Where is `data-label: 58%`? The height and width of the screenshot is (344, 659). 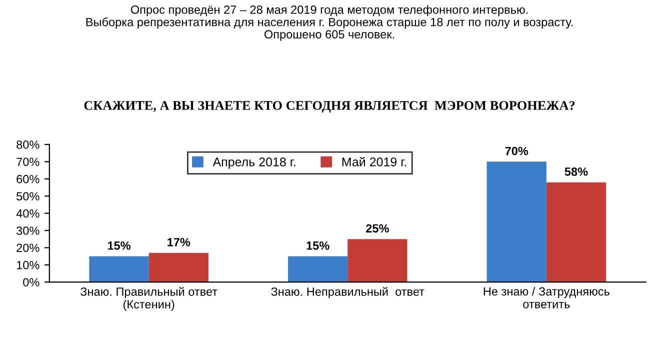
data-label: 58% is located at coordinates (576, 171).